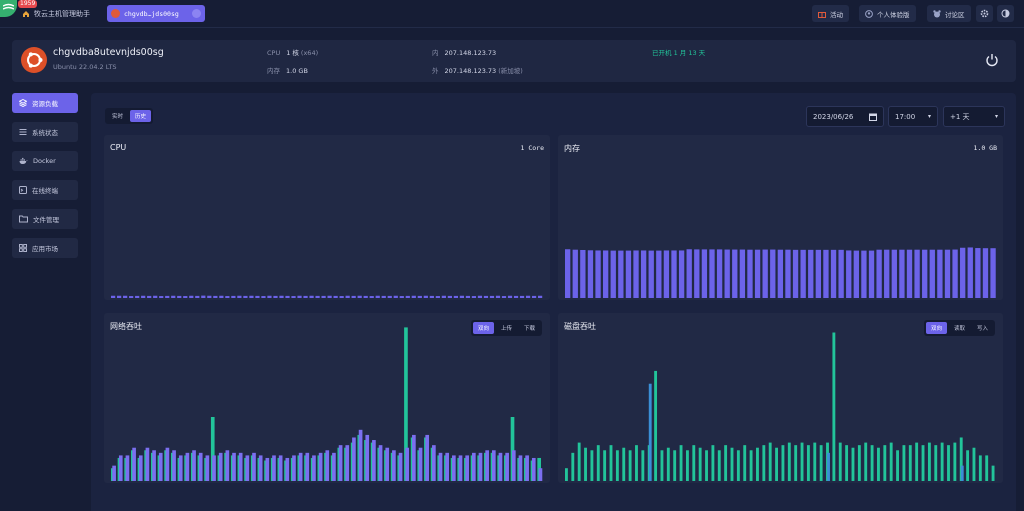 The height and width of the screenshot is (511, 1024). Describe the element at coordinates (394, 465) in the screenshot. I see `chart-bar-下载-42` at that location.